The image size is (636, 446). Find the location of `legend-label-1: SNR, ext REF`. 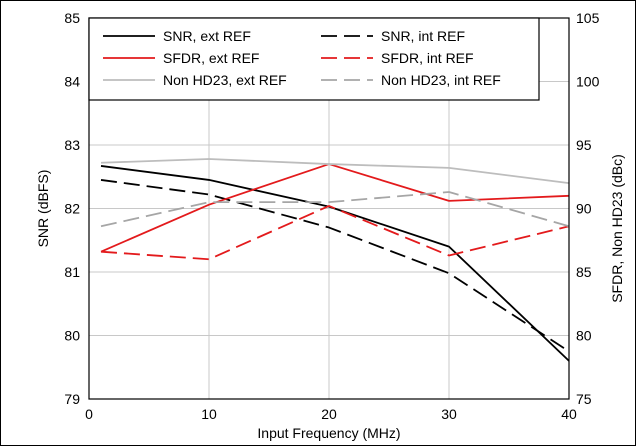

legend-label-1: SNR, ext REF is located at coordinates (207, 36).